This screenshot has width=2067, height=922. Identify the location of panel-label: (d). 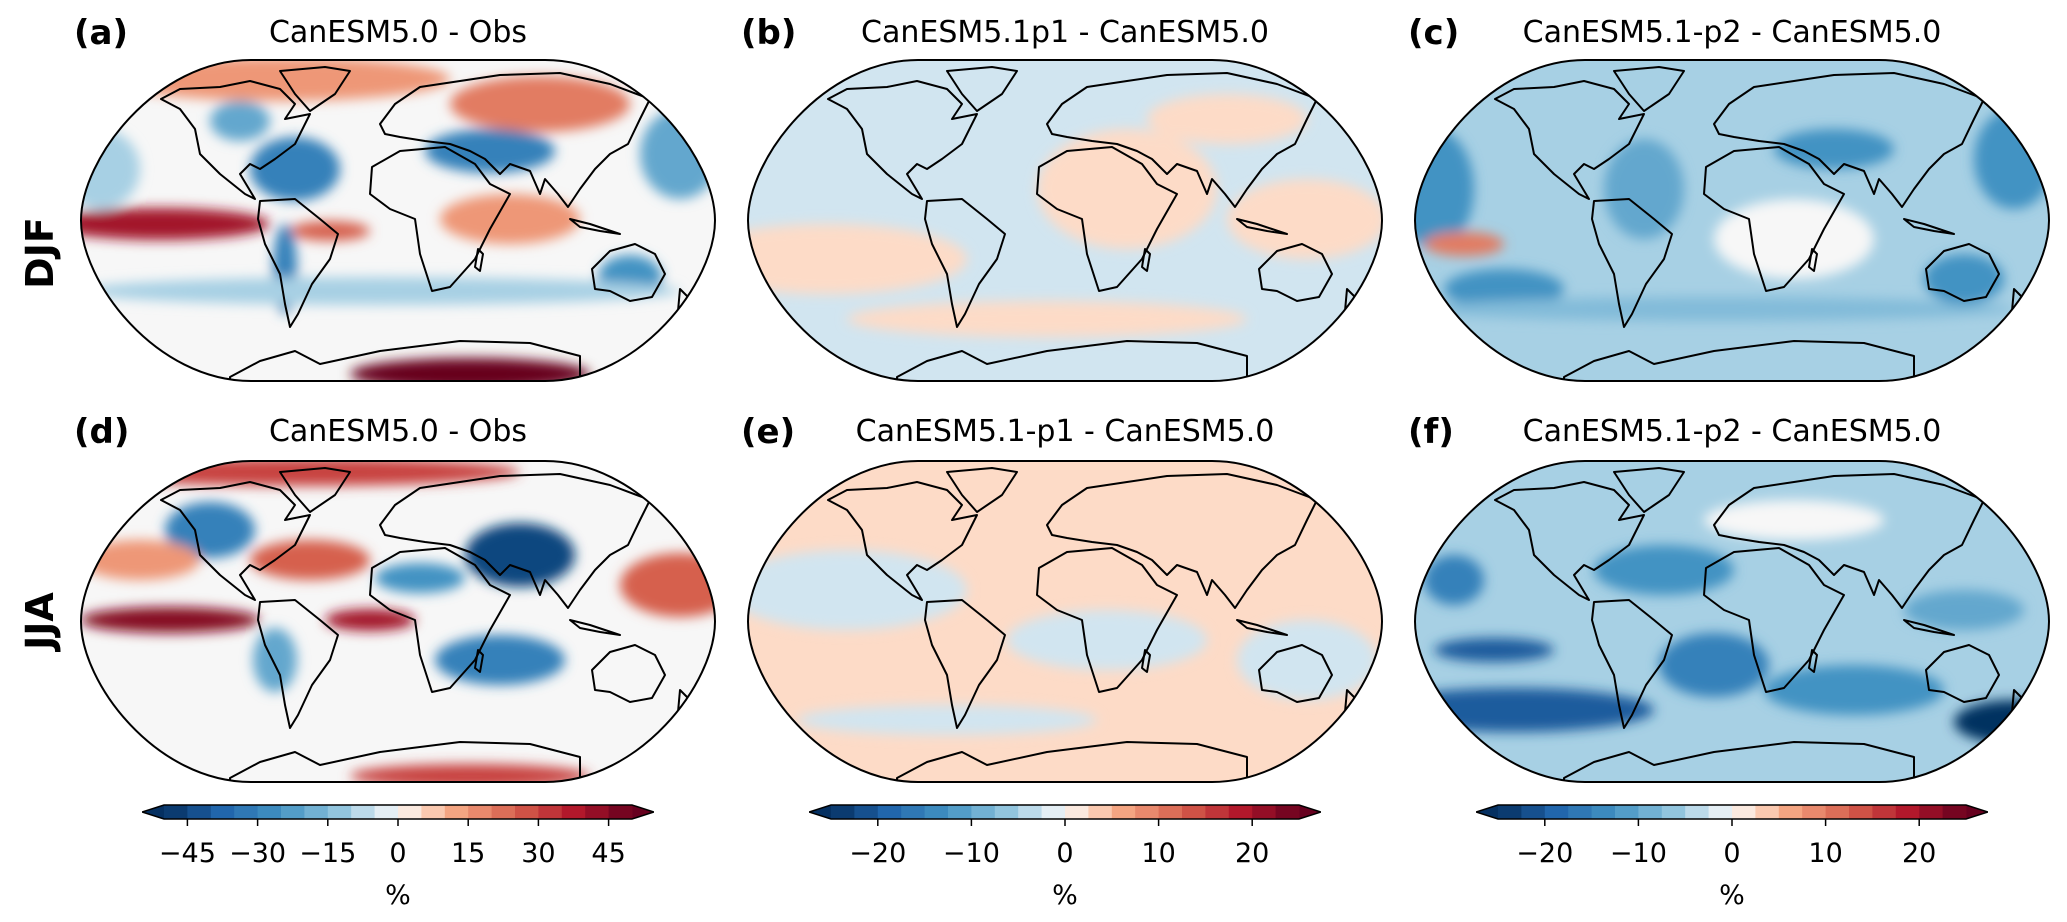
(102, 432).